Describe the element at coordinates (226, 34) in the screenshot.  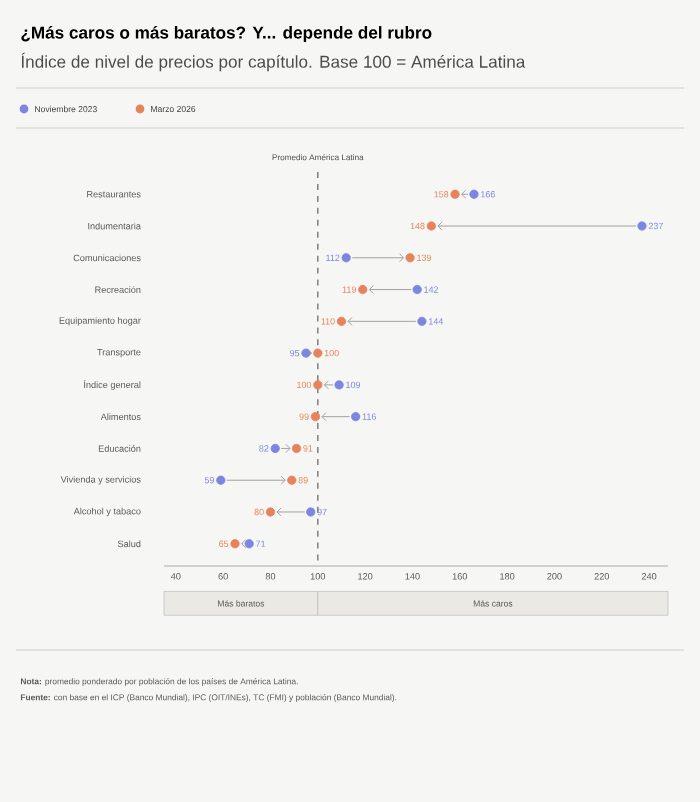
I see `chart-title: ¿Más caros o más baratos? Y... depende del rubro` at that location.